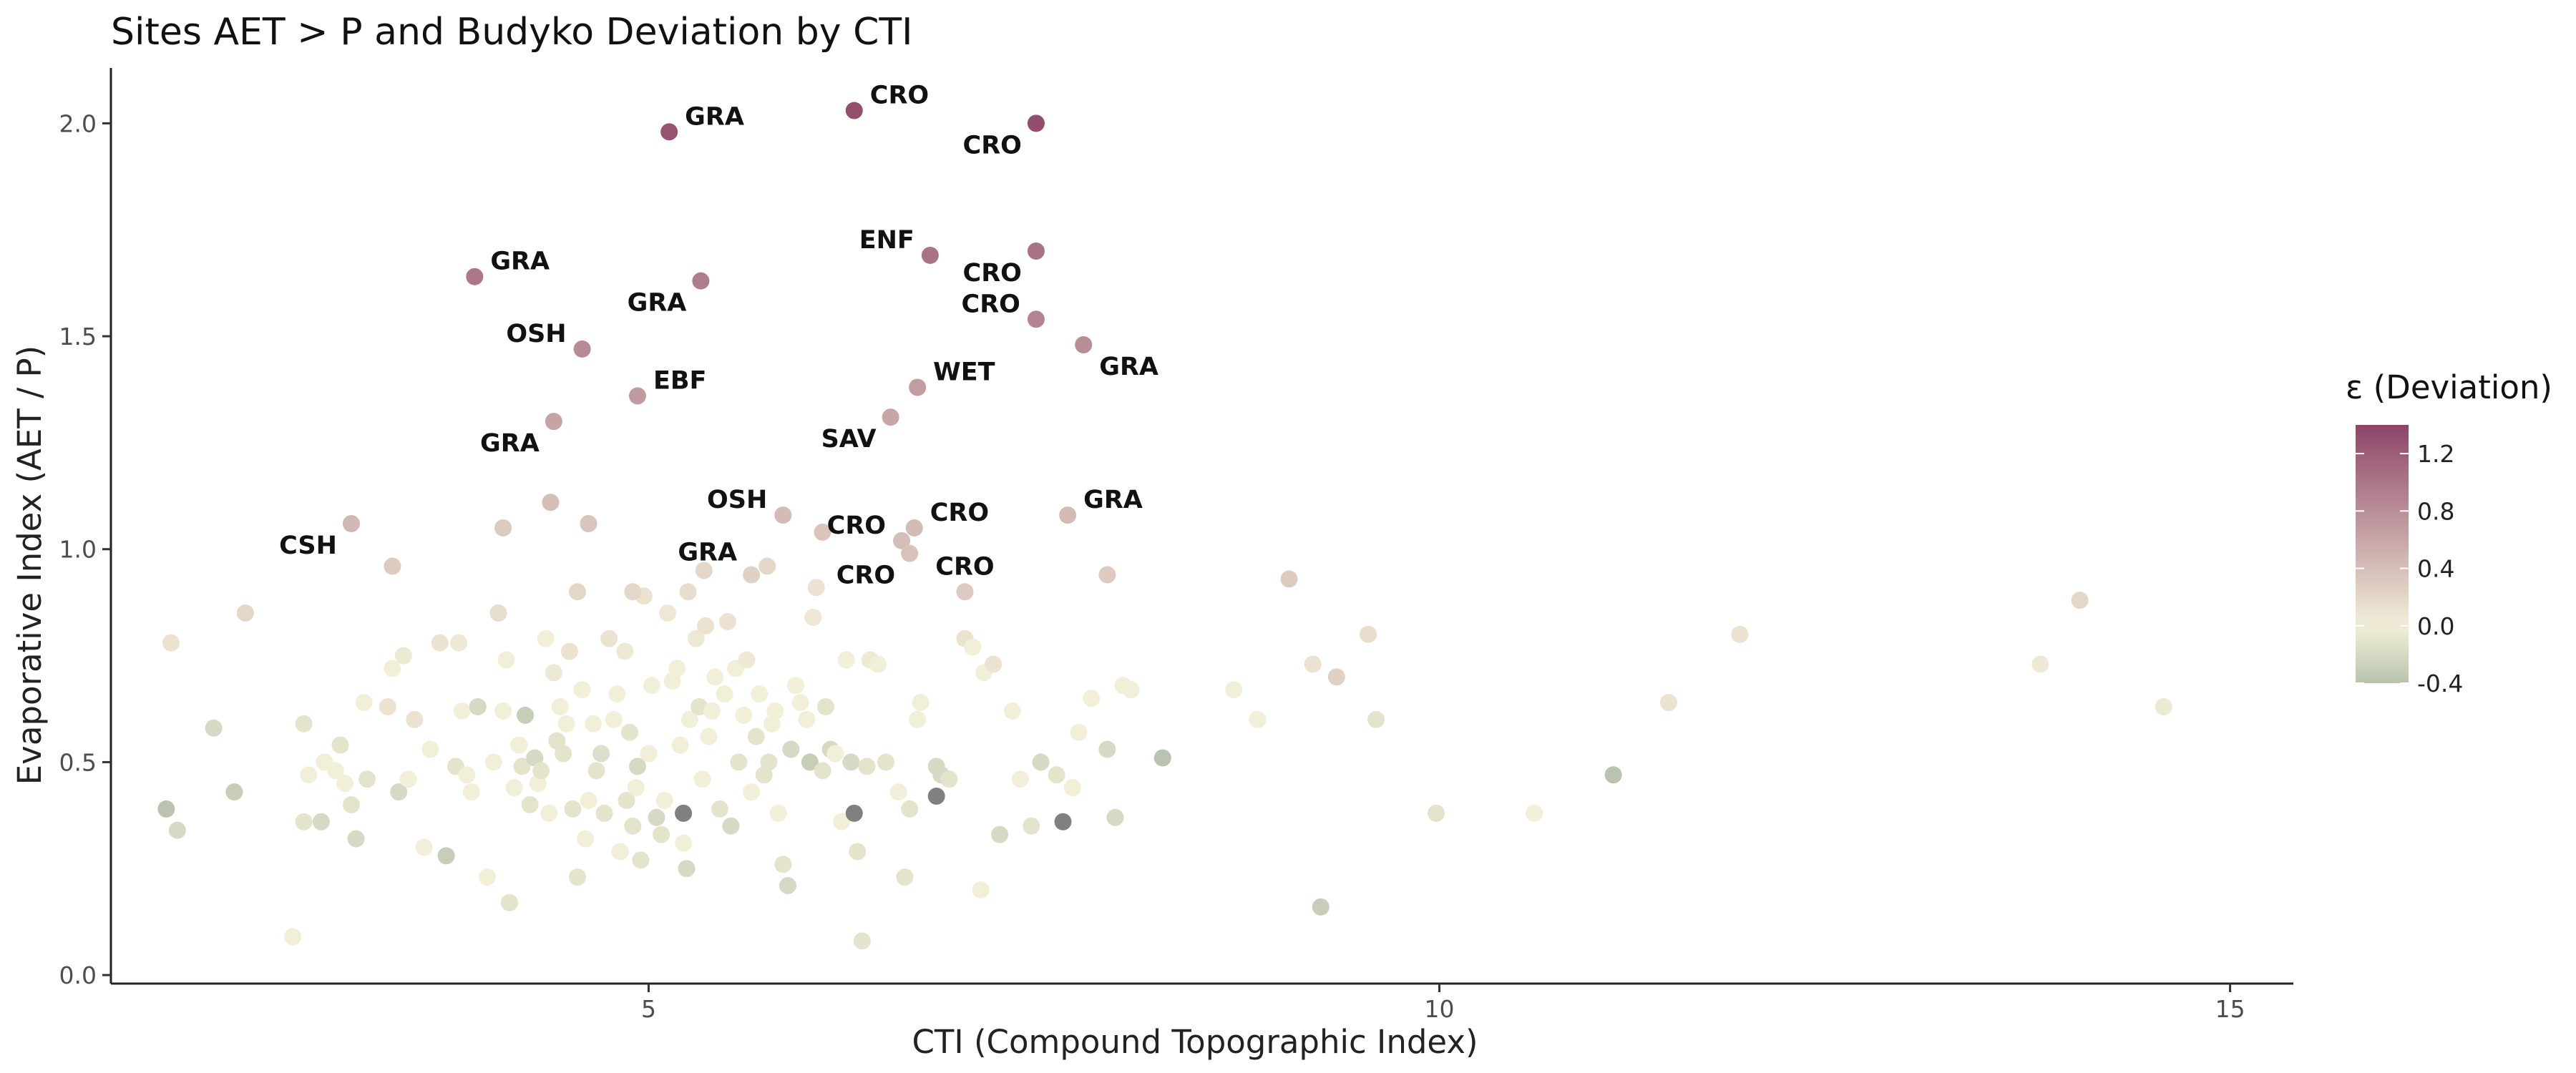 The height and width of the screenshot is (1073, 2576). I want to click on x-axis-title: CTI (Compound Topographic Index), so click(1195, 1042).